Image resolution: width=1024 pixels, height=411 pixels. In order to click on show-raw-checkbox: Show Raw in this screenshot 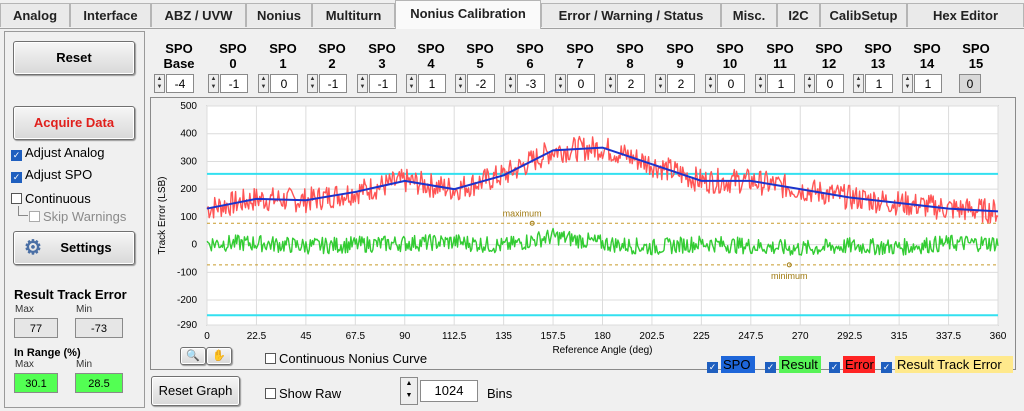, I will do `click(303, 394)`.